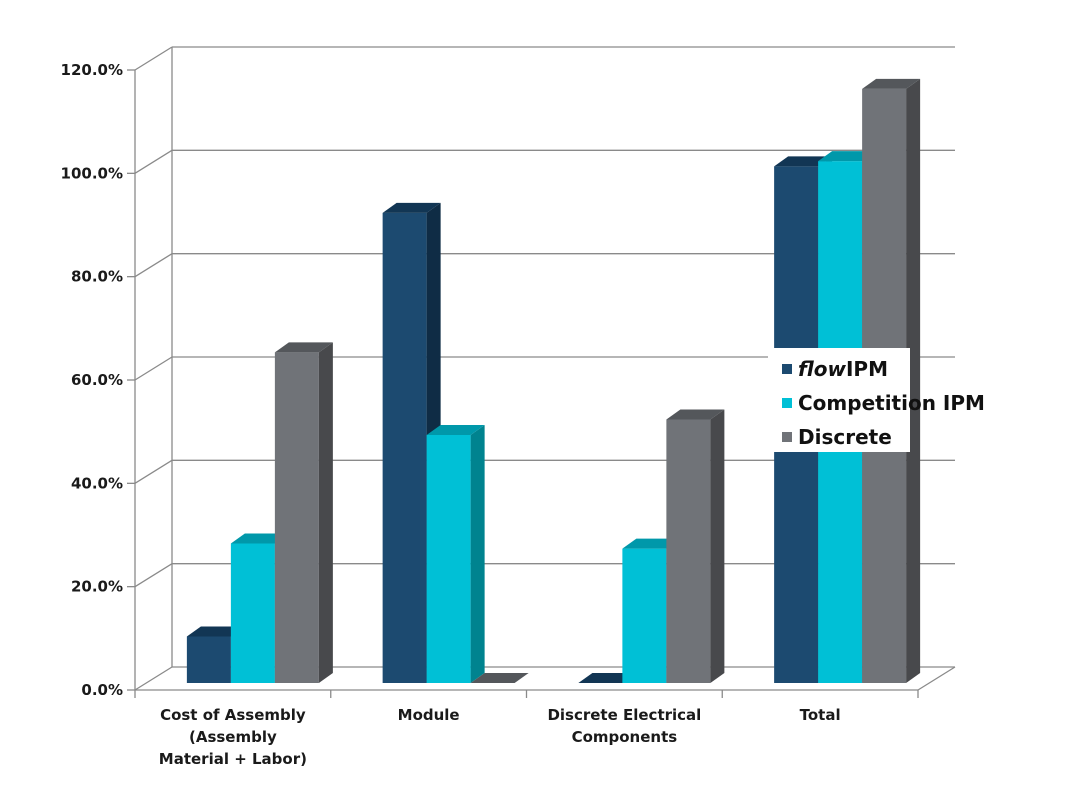 The height and width of the screenshot is (810, 1080). What do you see at coordinates (787, 437) in the screenshot?
I see `legend-swatch-discrete` at bounding box center [787, 437].